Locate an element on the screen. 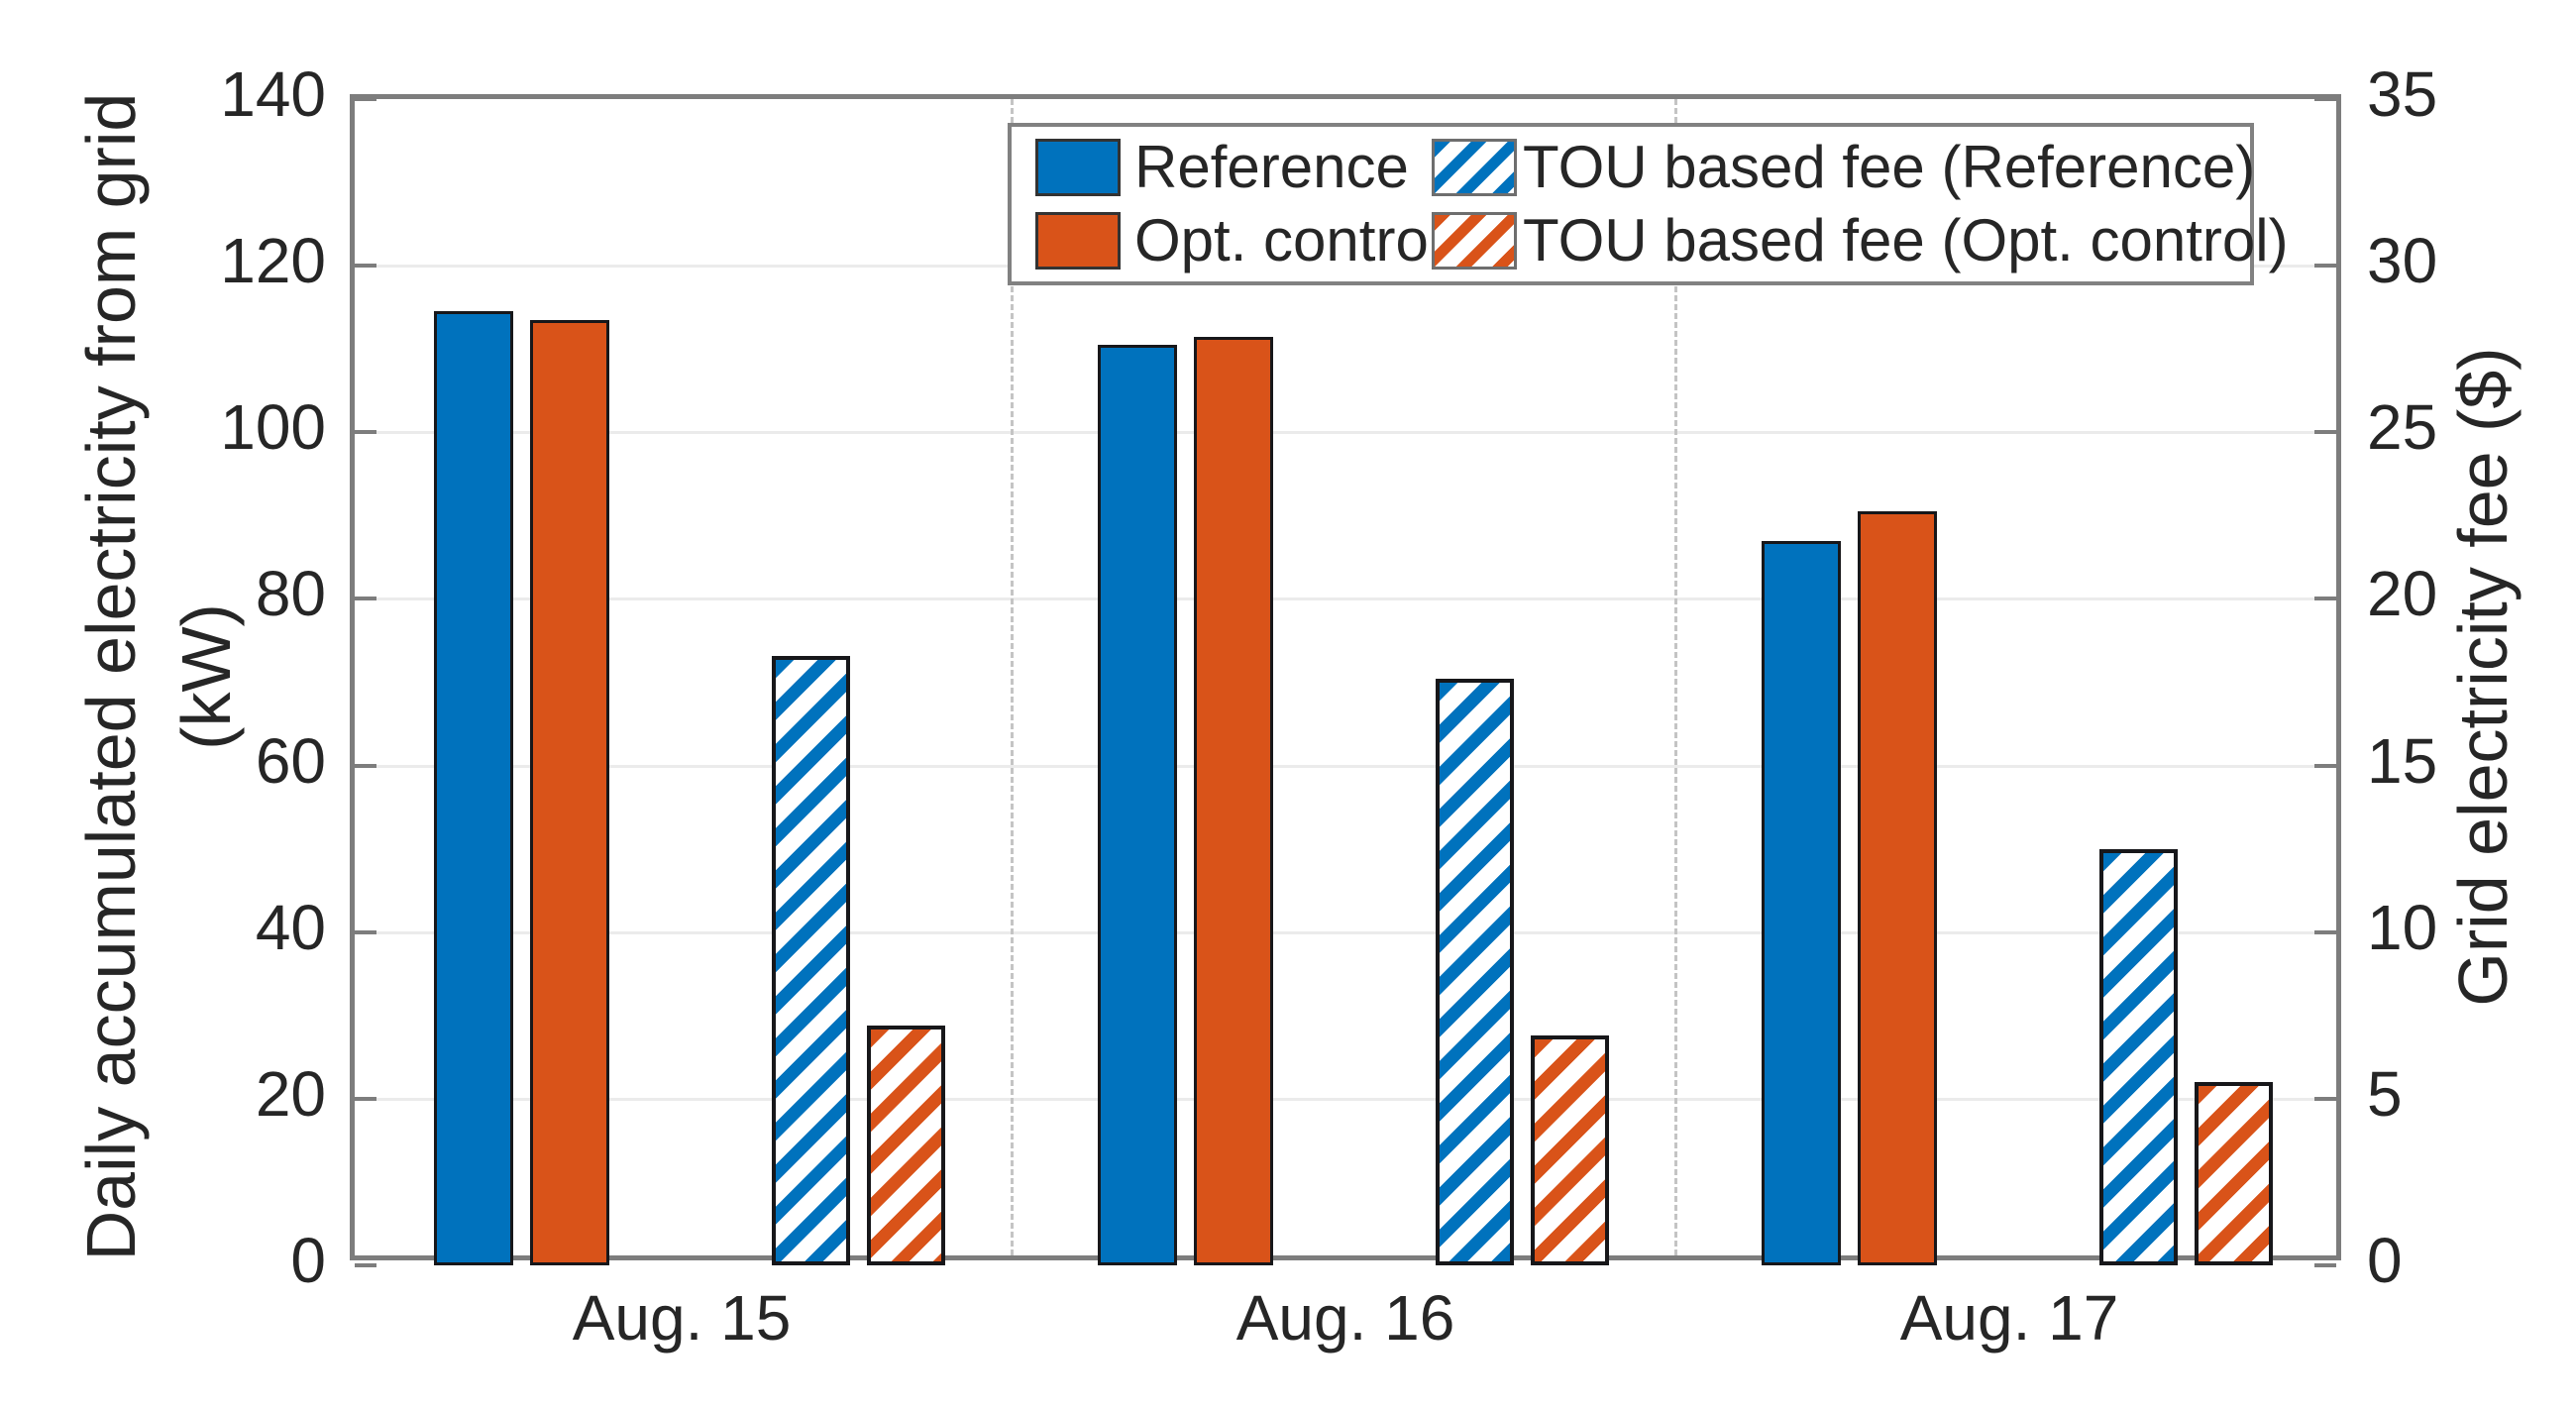  right-tick-label-0: 0 is located at coordinates (2385, 1260).